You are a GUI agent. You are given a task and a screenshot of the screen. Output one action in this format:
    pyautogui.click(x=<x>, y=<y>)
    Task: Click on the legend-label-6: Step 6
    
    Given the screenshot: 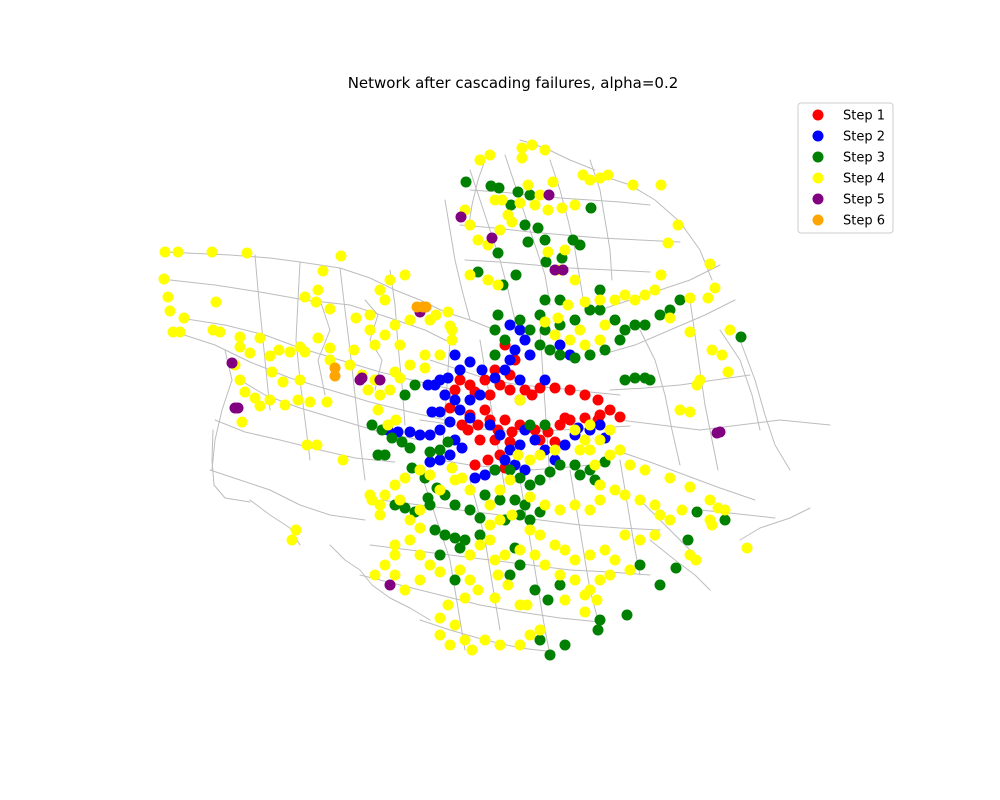 What is the action you would take?
    pyautogui.click(x=864, y=221)
    